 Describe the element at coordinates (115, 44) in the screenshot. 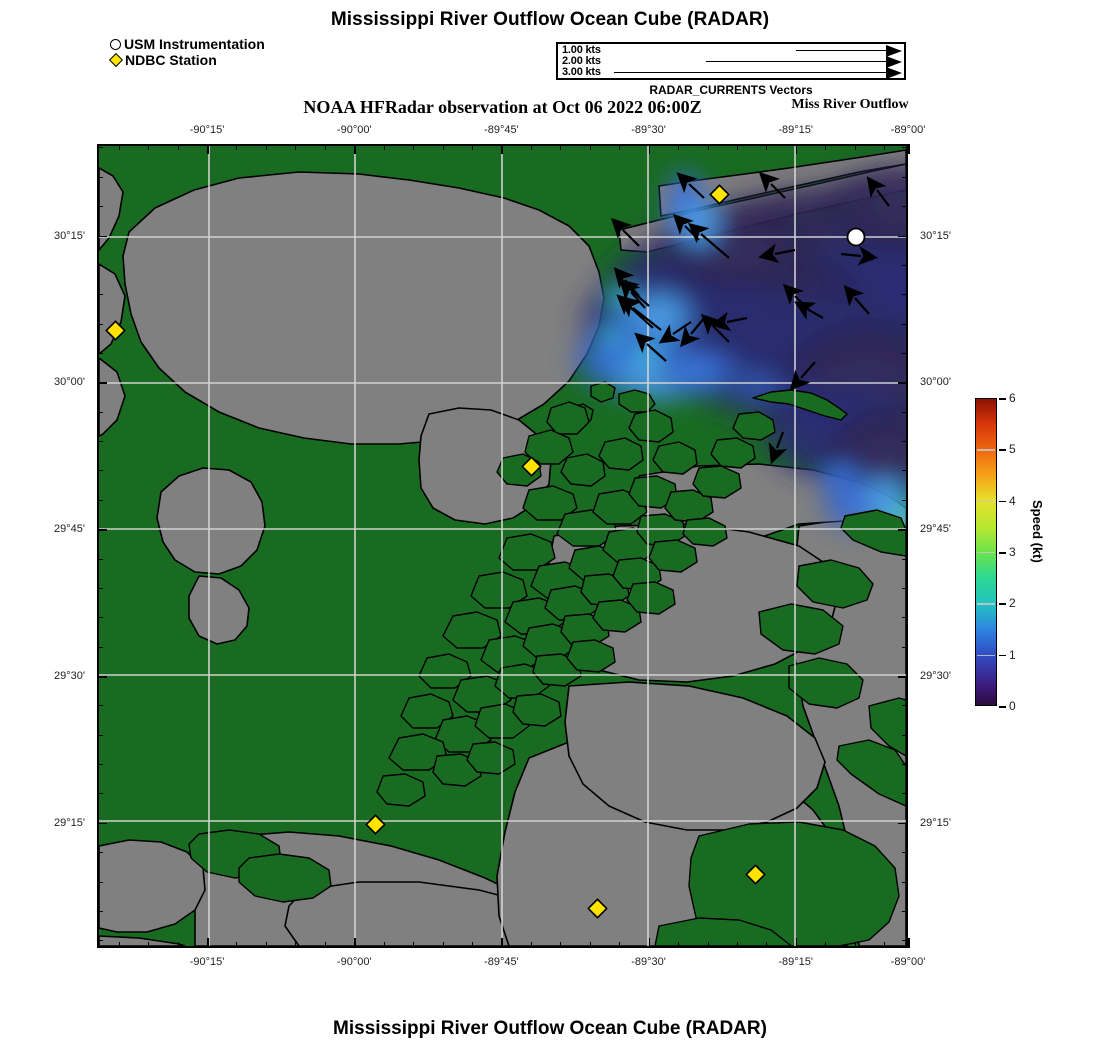

I see `circle-marker-icon` at that location.